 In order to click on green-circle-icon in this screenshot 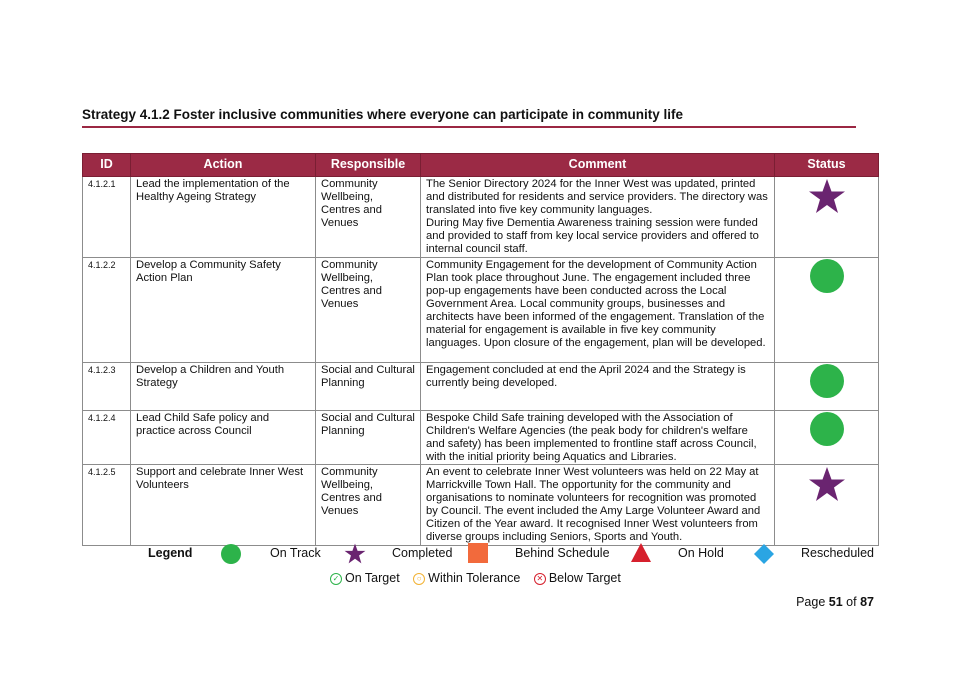, I will do `click(231, 554)`.